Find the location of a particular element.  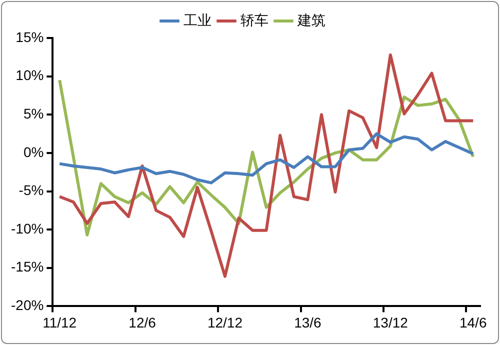

y-tick-label: -15% is located at coordinates (27, 266).